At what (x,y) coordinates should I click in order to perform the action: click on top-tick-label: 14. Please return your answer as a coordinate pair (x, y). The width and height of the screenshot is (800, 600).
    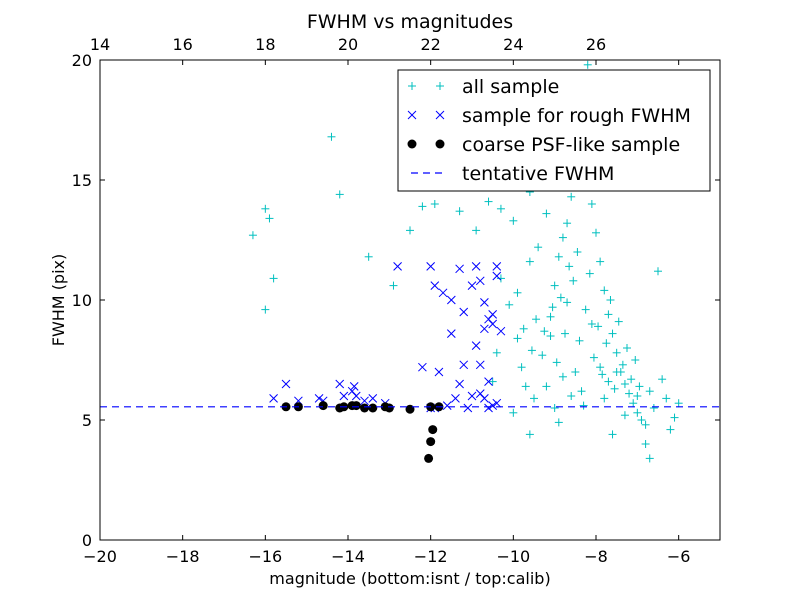
    Looking at the image, I should click on (100, 44).